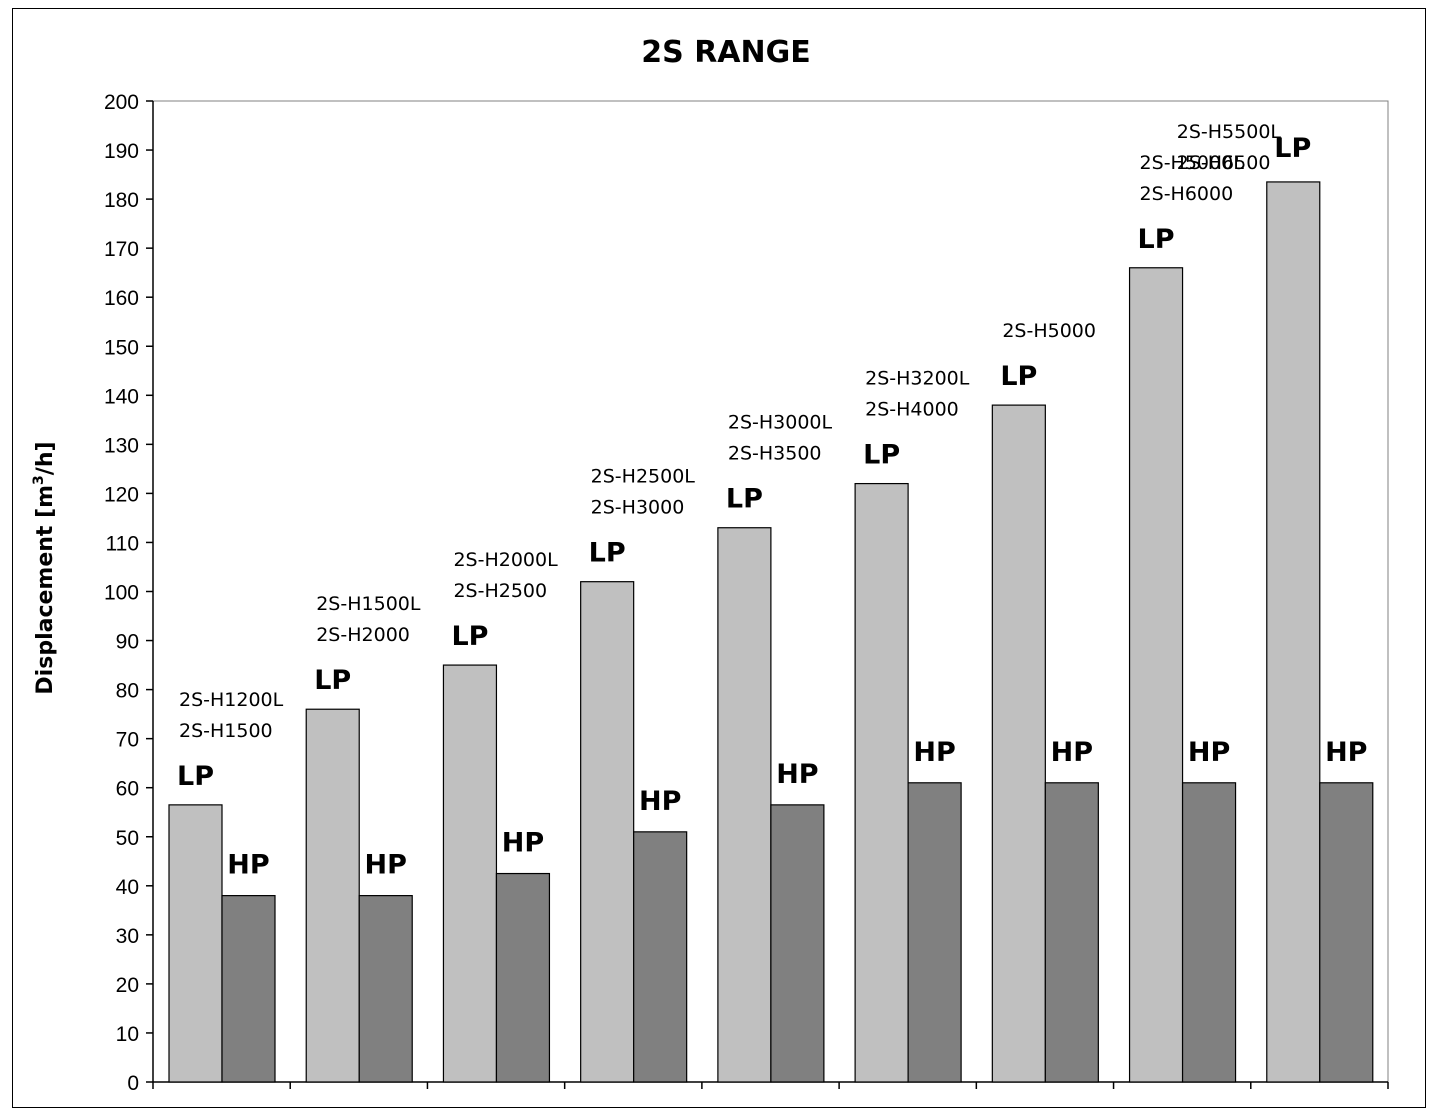  What do you see at coordinates (127, 789) in the screenshot?
I see `y-tick-label: 60` at bounding box center [127, 789].